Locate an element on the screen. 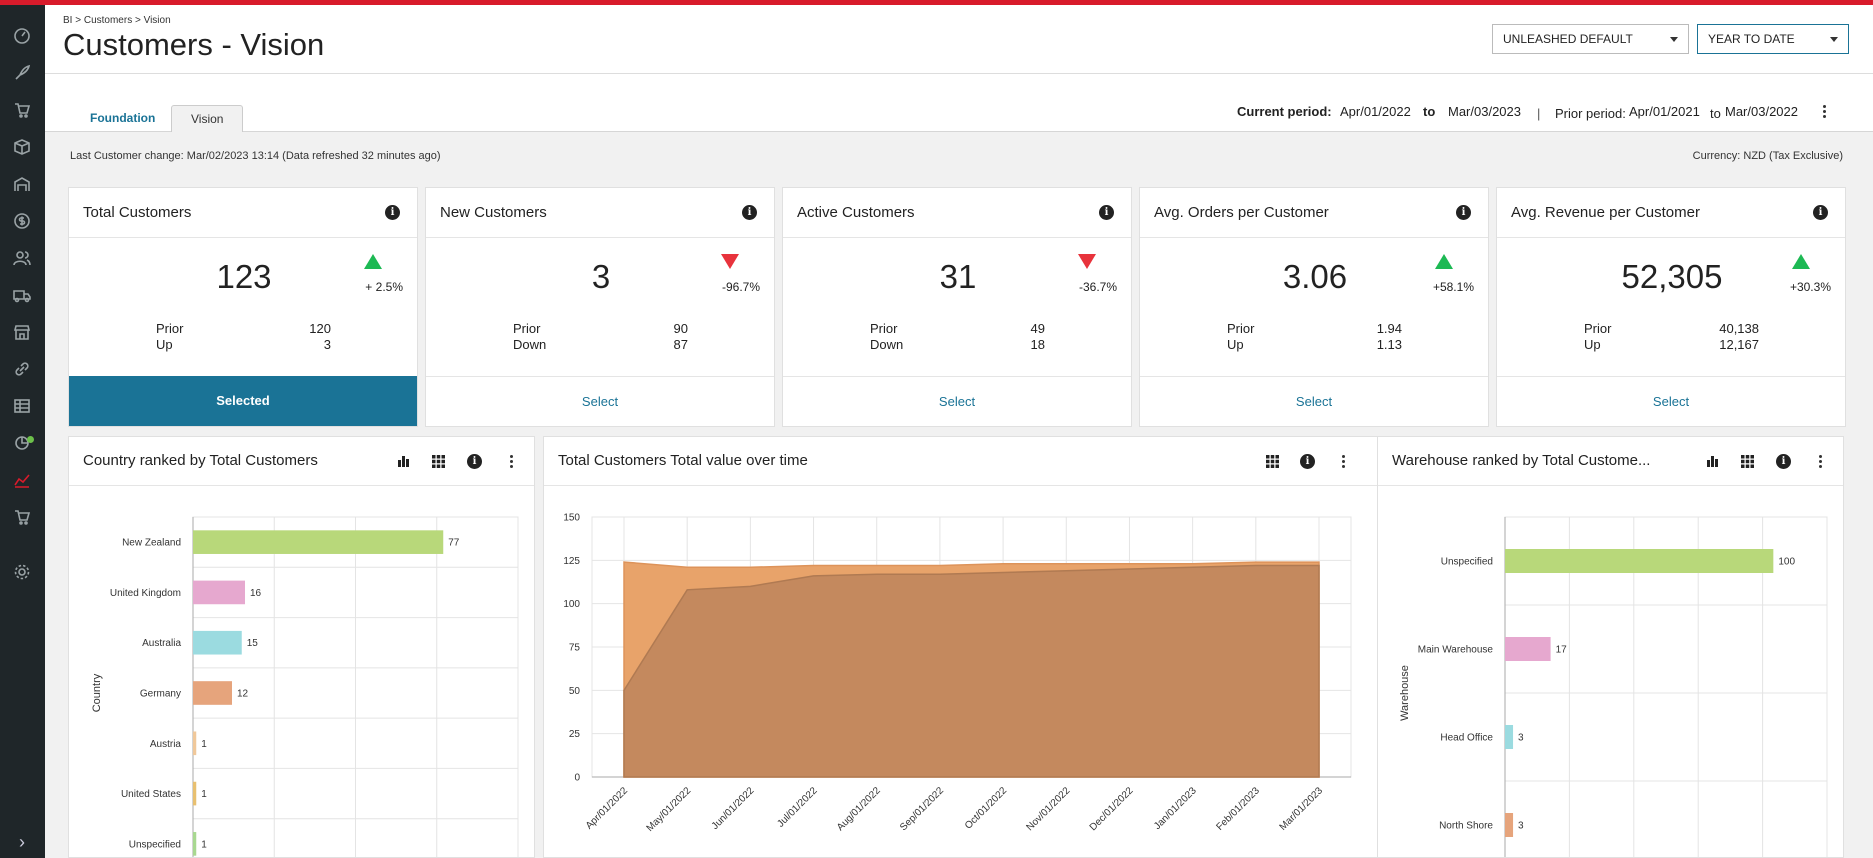 The image size is (1873, 858). kpi-title: Avg. Revenue per Customer is located at coordinates (1605, 212).